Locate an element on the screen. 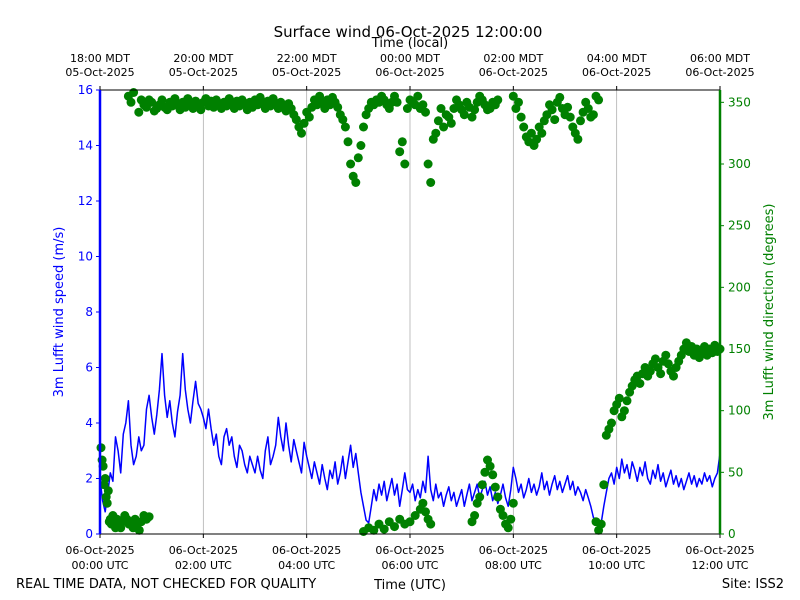  y-tick-label-right: 200 is located at coordinates (739, 287).